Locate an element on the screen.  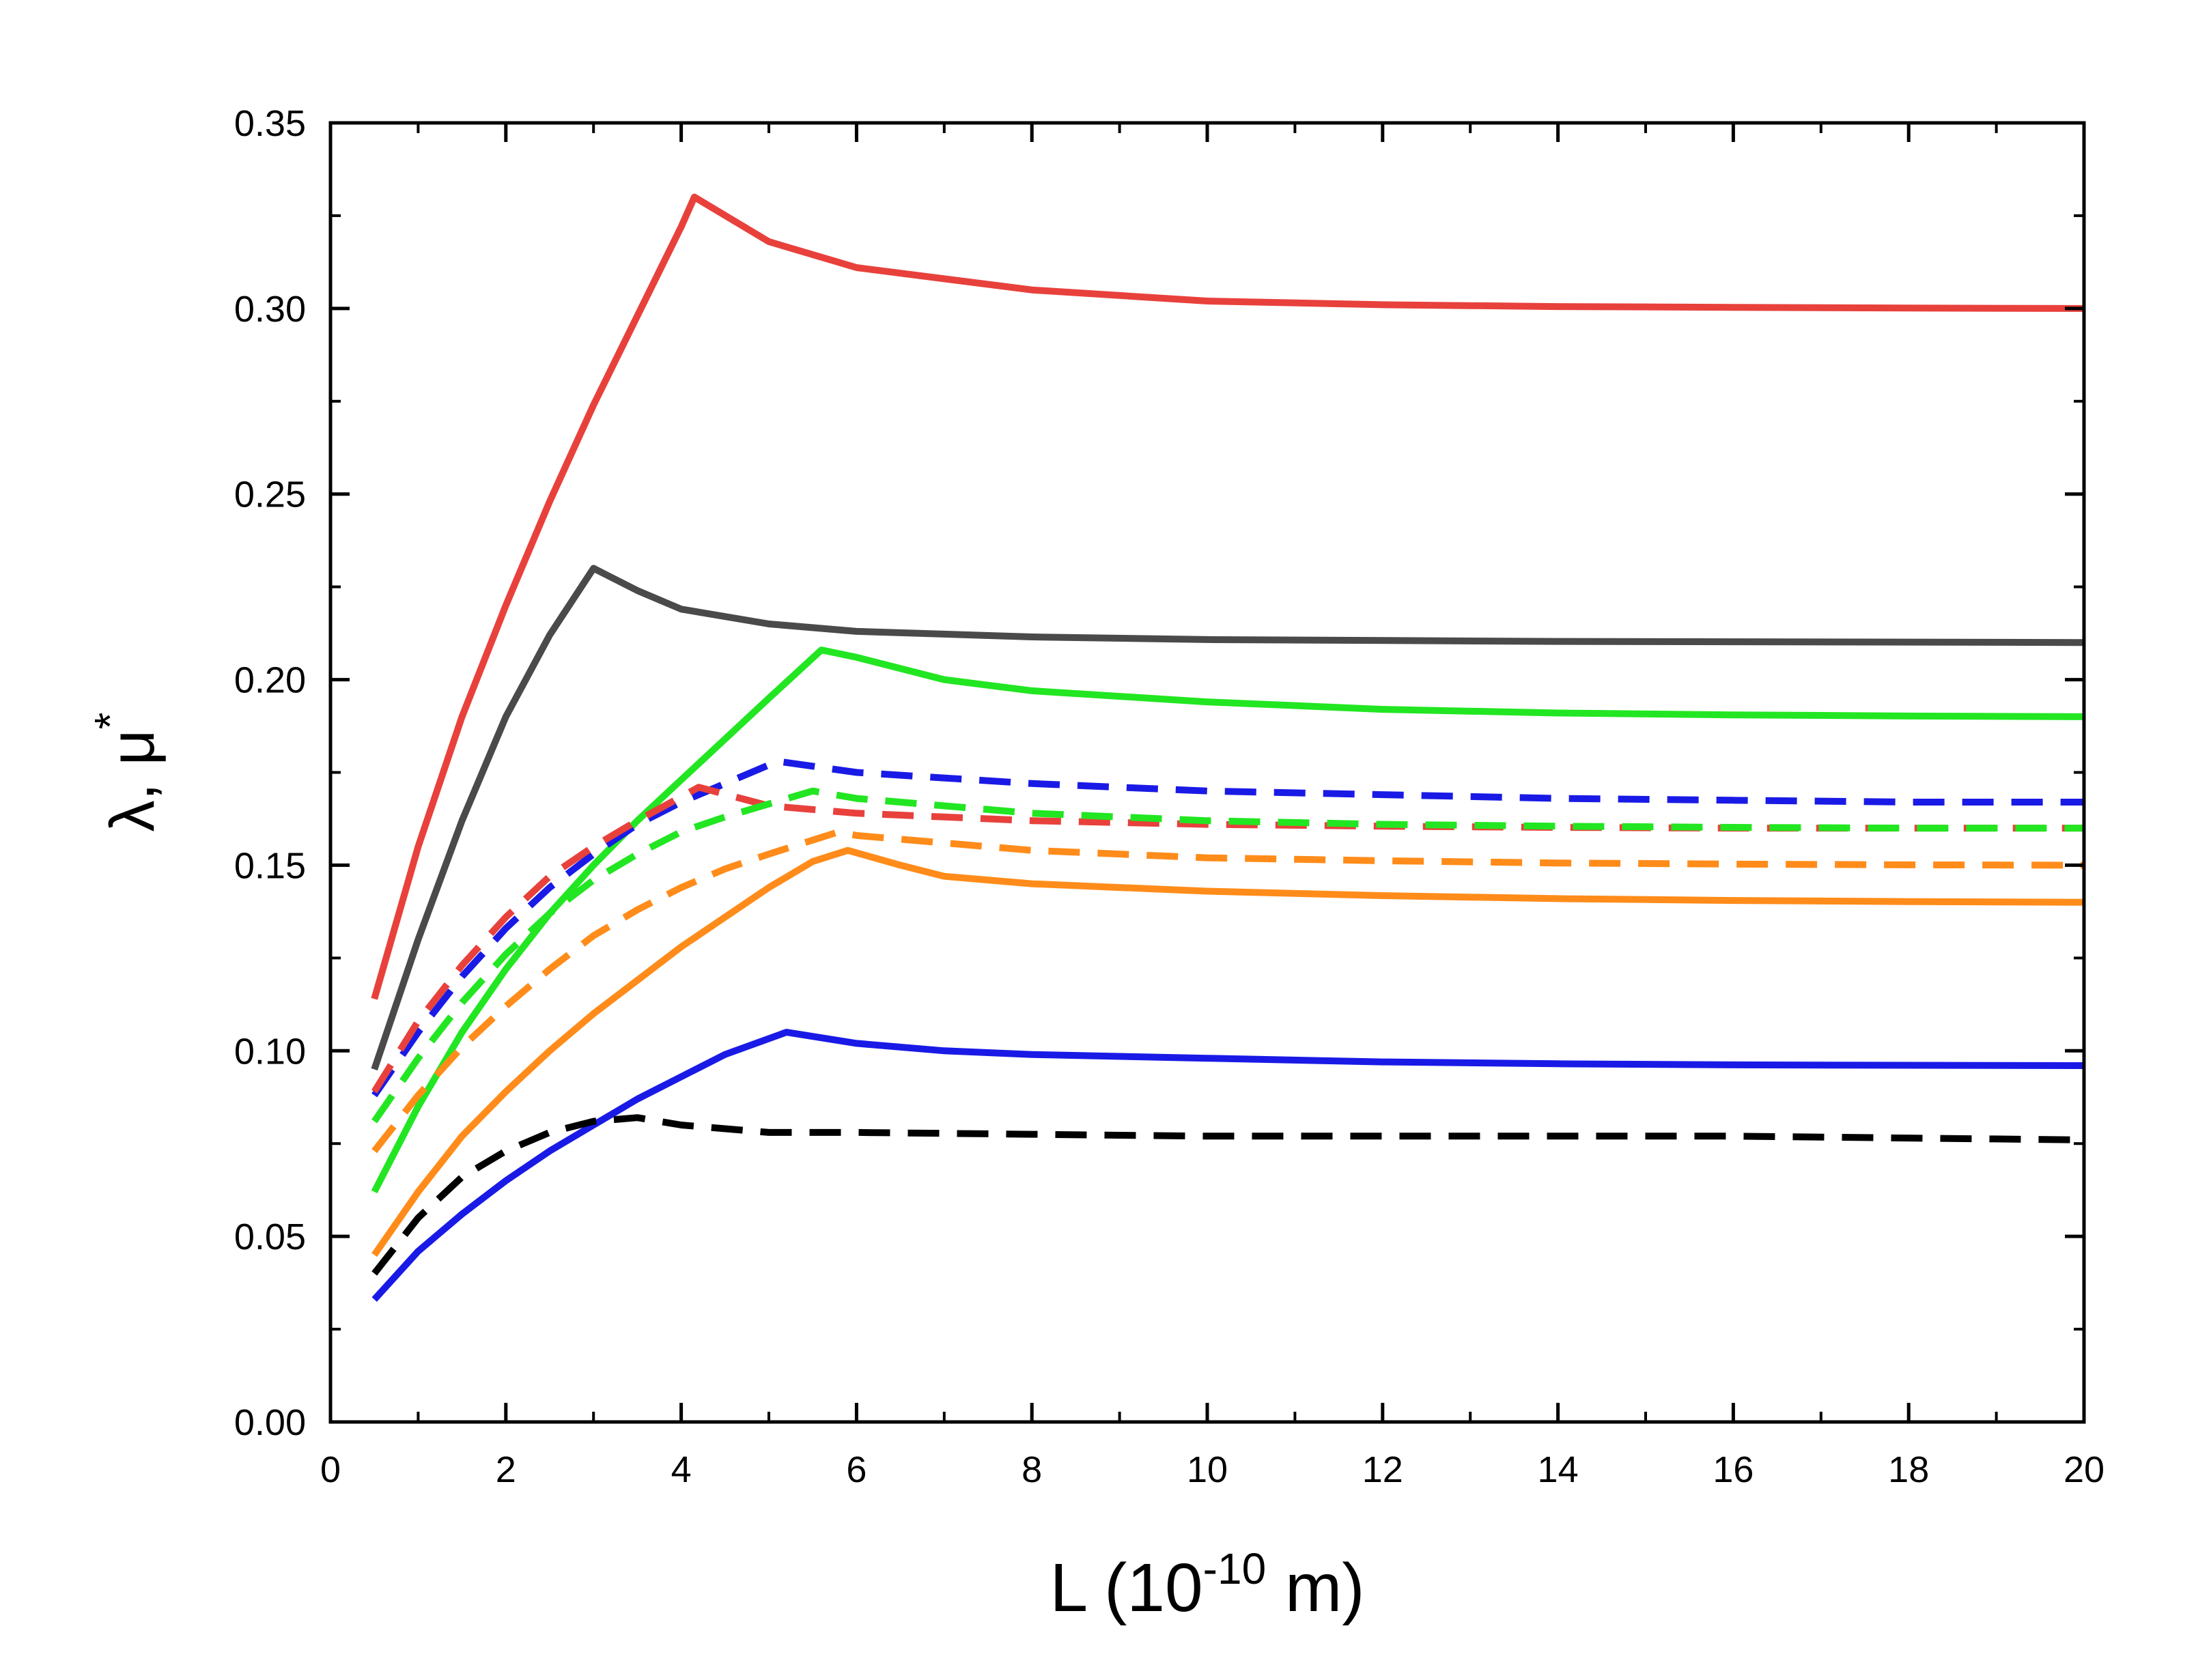
x-axis-title-sup: -10 is located at coordinates (1235, 1568).